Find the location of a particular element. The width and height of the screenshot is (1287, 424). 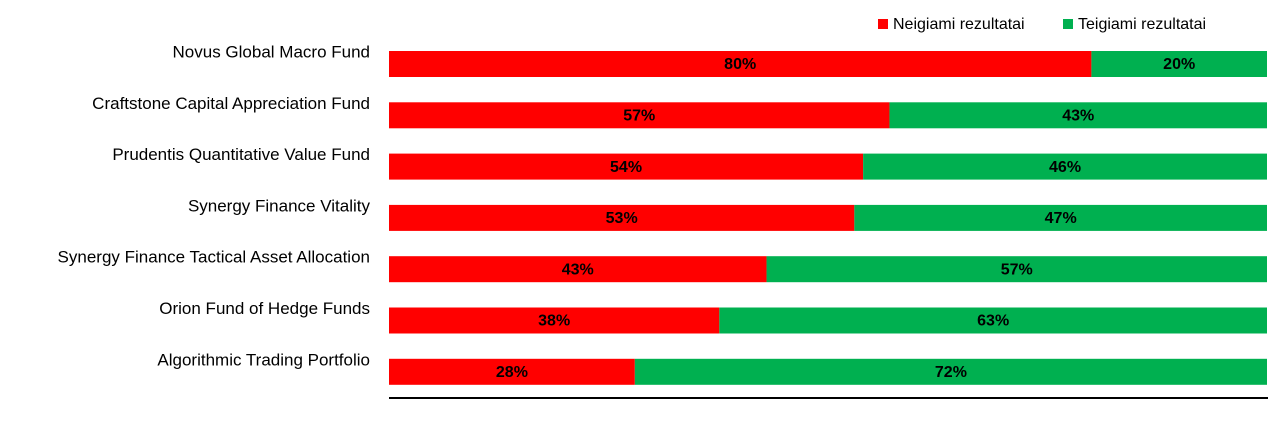

data-label: 46% is located at coordinates (1065, 167).